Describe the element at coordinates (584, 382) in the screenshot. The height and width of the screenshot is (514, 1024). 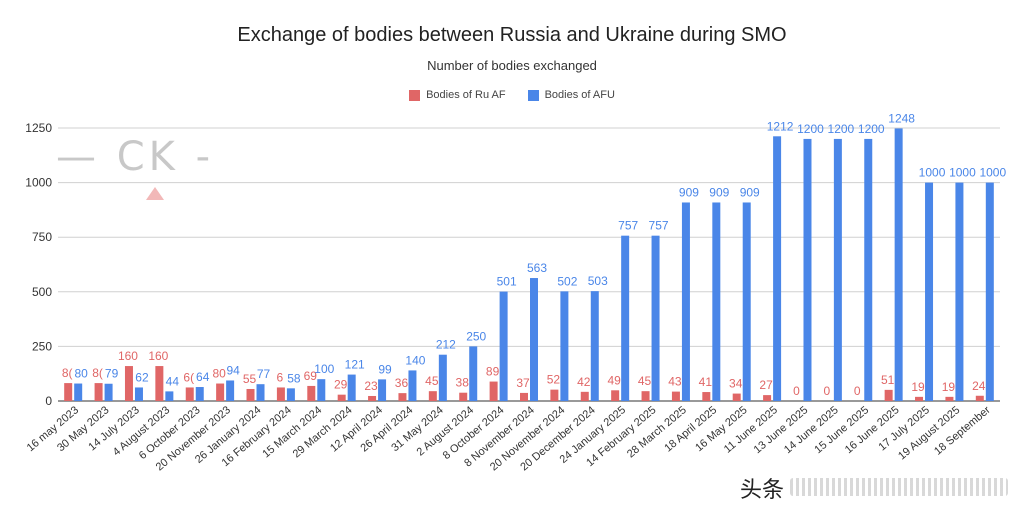
I see `data-label-ru-af: 42` at that location.